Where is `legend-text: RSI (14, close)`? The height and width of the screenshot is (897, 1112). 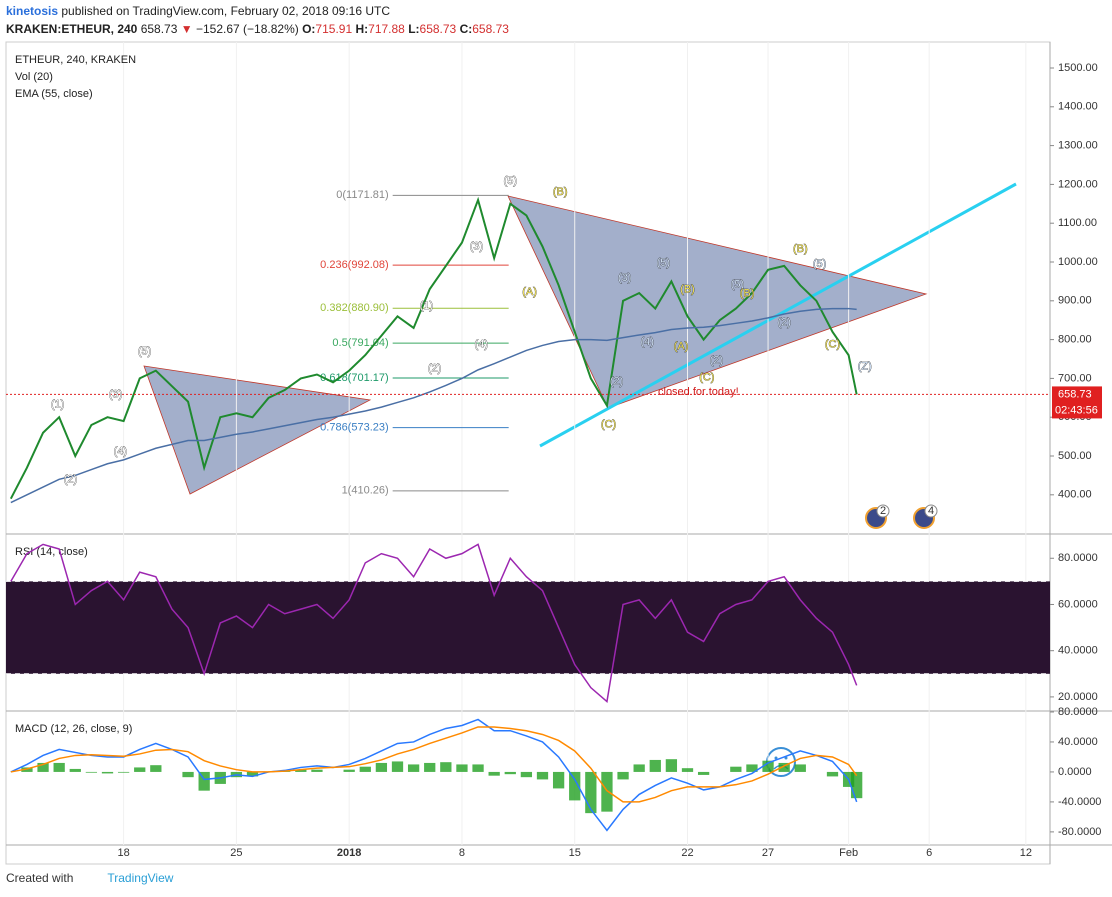 legend-text: RSI (14, close) is located at coordinates (51, 552).